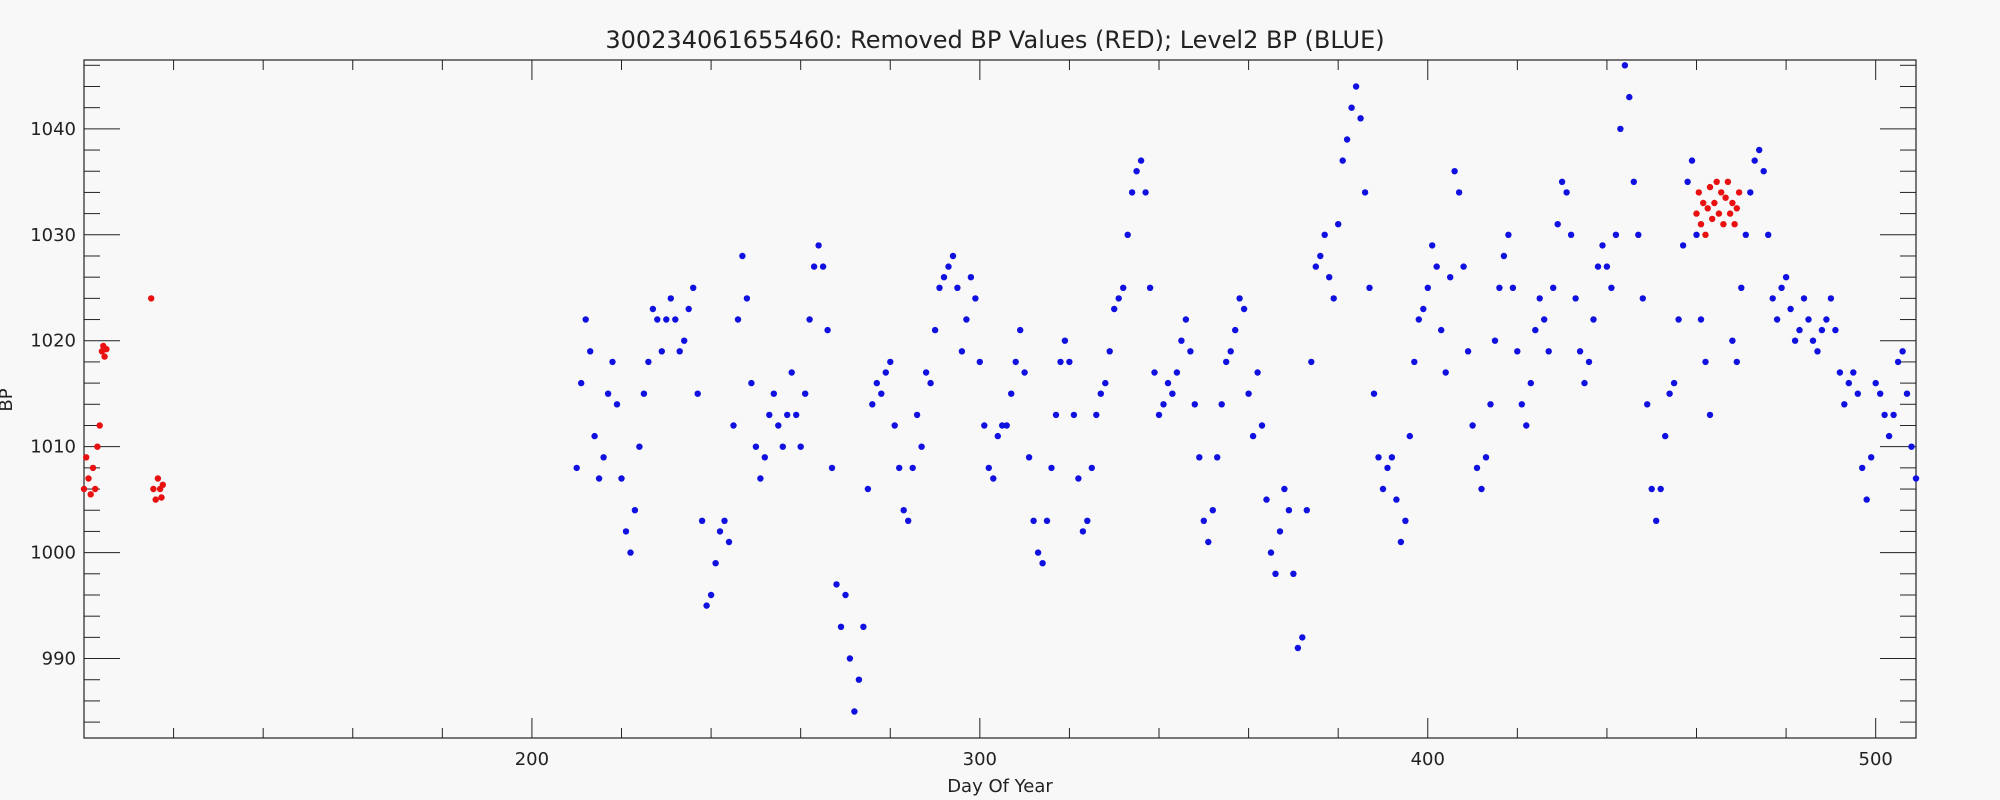 The width and height of the screenshot is (2000, 800). I want to click on x-tick-label: 300, so click(980, 759).